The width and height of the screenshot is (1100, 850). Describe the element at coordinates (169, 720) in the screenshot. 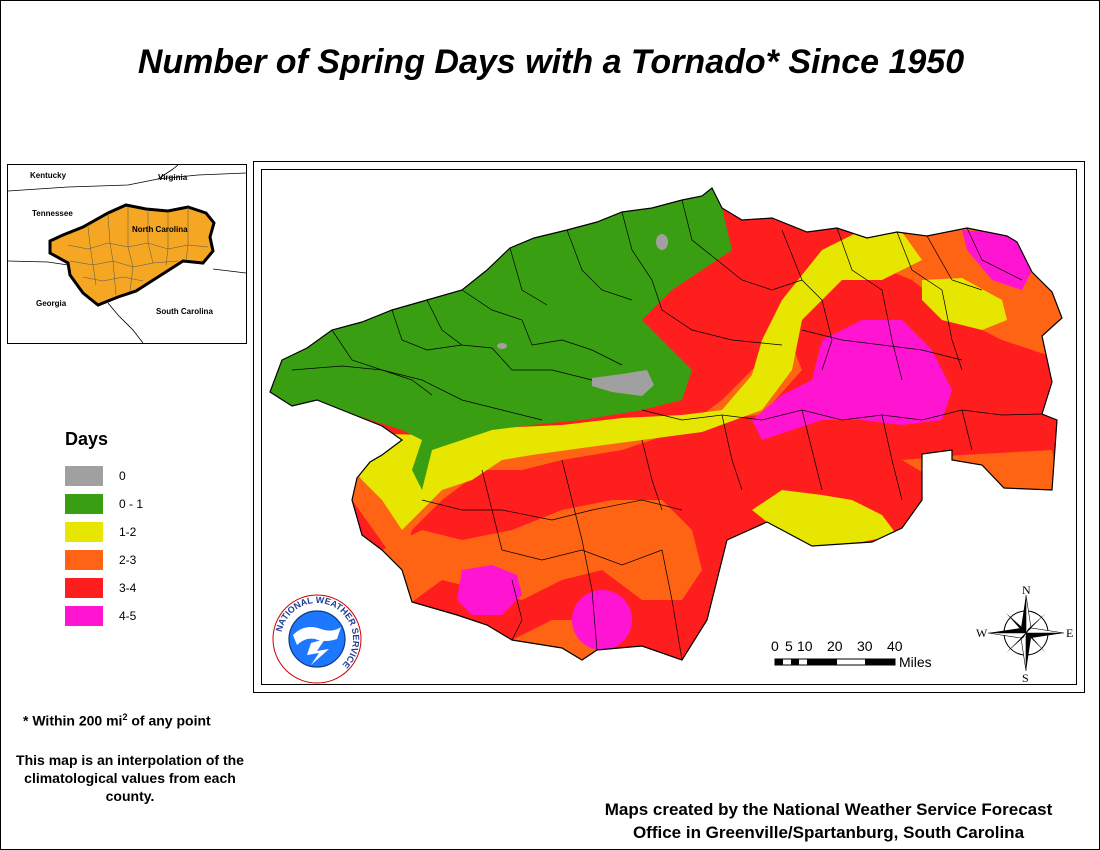

I see `footnote-suffix: of any point` at that location.